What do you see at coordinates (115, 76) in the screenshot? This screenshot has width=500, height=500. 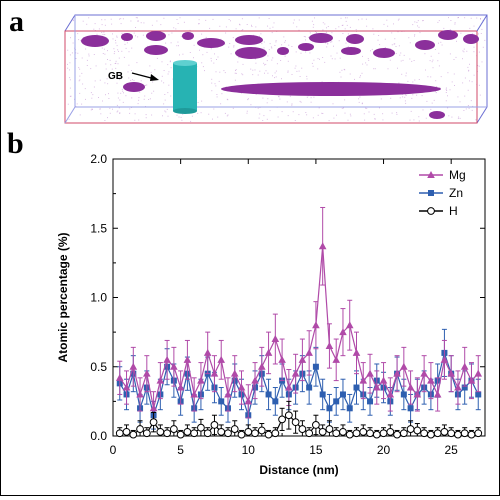 I see `gb-label: GB` at bounding box center [115, 76].